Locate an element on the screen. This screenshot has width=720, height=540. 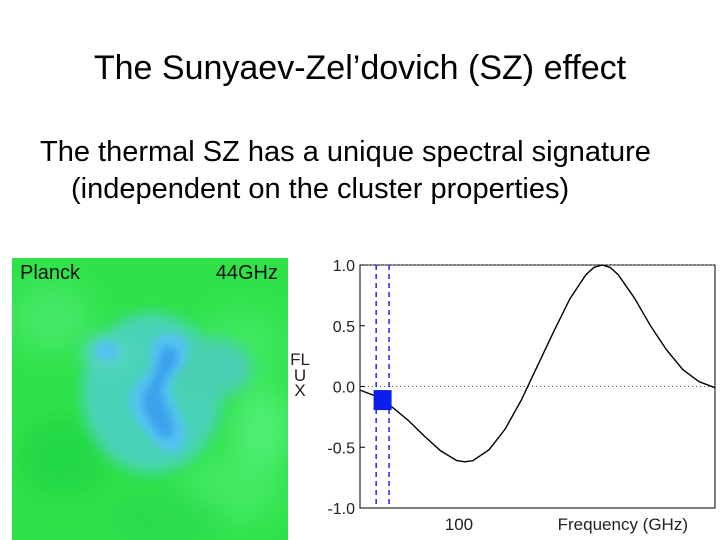
y-tick-label: 0.5 is located at coordinates (344, 327).